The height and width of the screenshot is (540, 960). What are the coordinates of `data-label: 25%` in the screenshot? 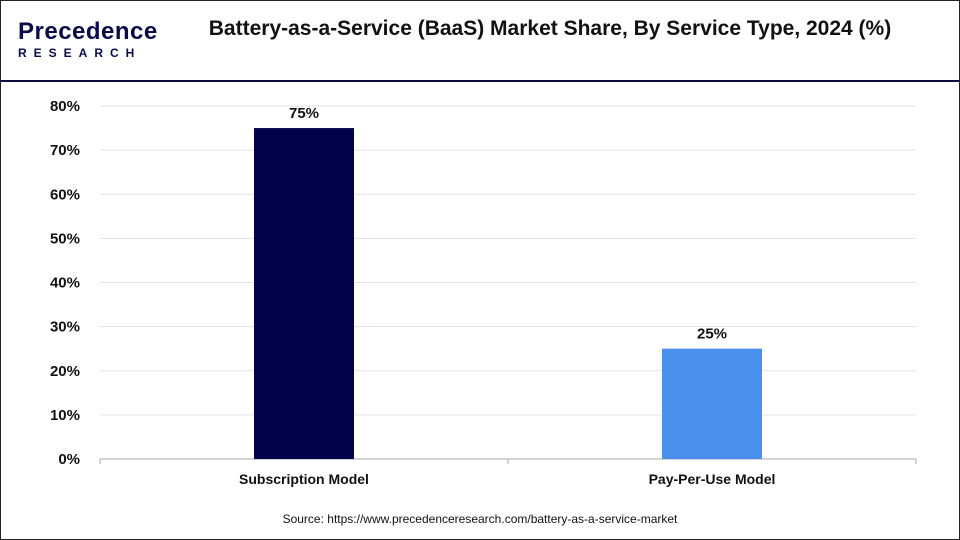 It's located at (712, 334).